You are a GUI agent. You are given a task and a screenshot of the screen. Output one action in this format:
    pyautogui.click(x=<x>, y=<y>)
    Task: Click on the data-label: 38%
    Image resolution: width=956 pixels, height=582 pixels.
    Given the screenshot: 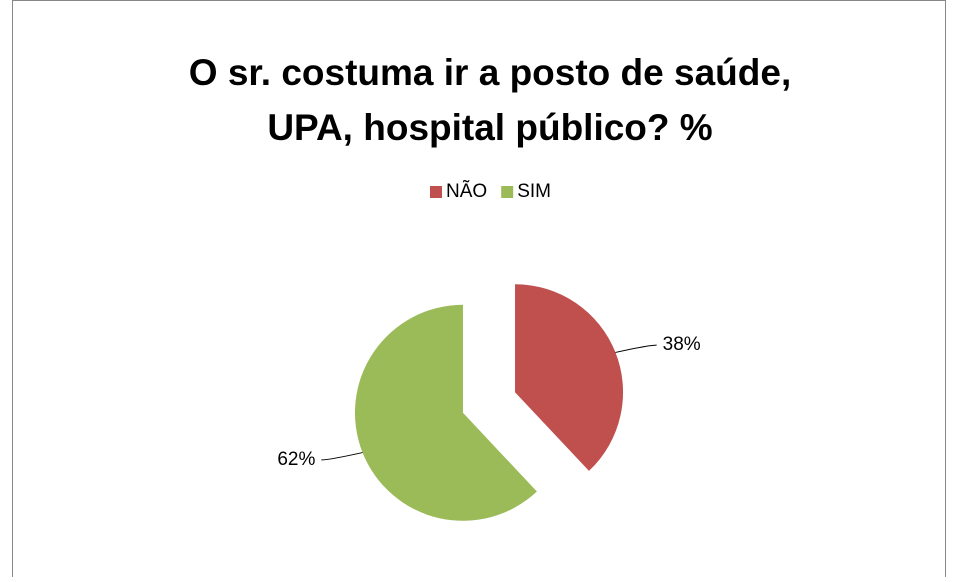 What is the action you would take?
    pyautogui.click(x=682, y=344)
    